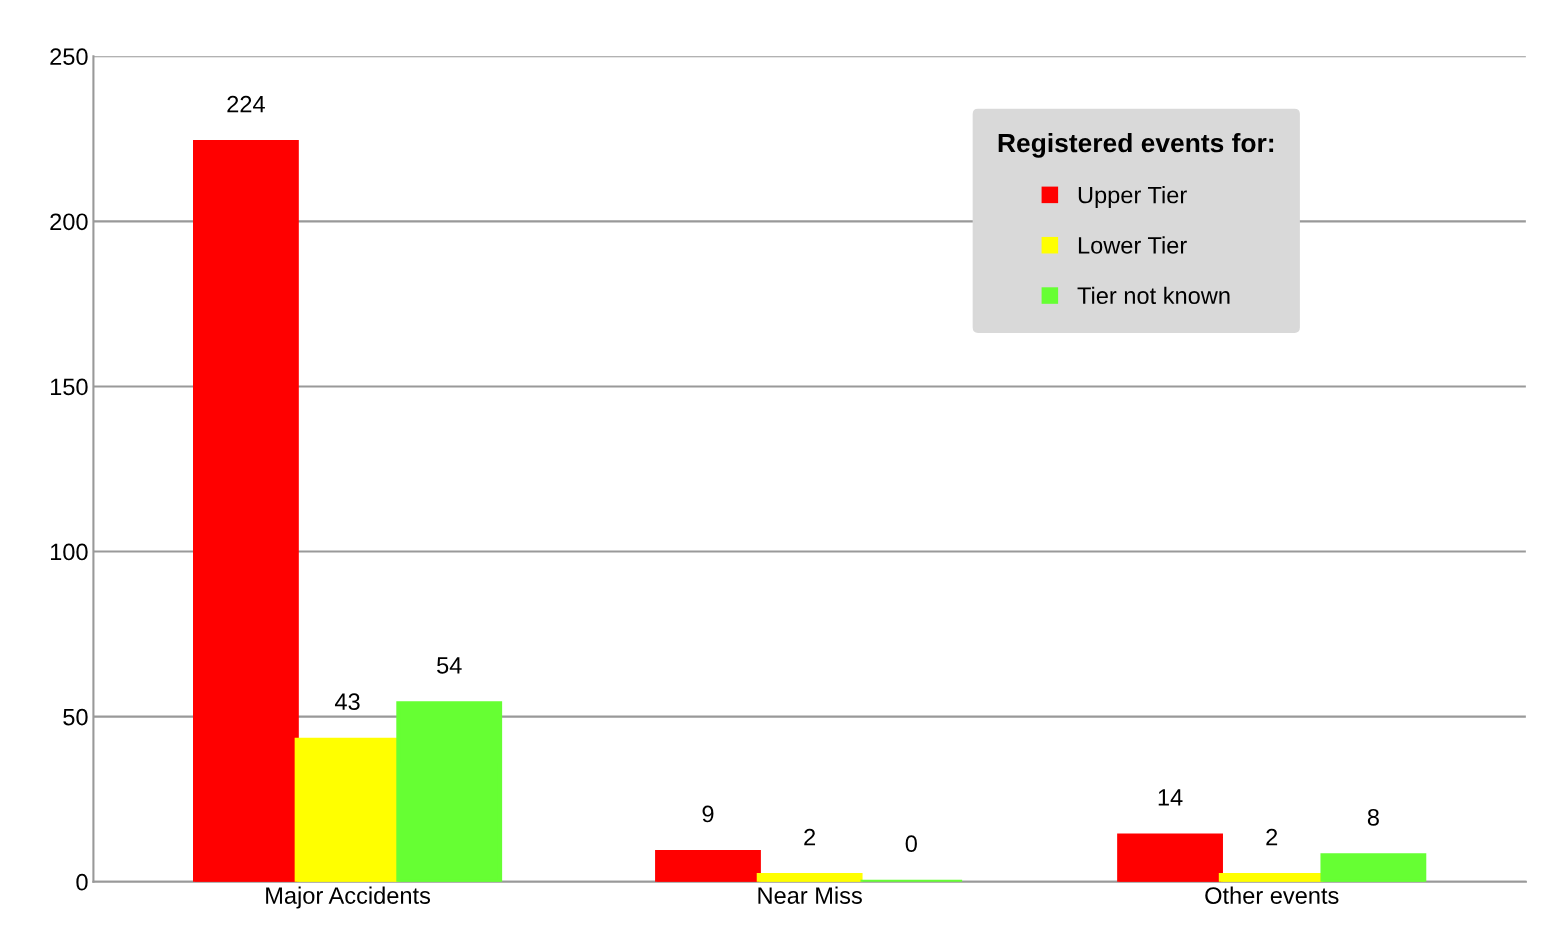 This screenshot has width=1557, height=938. What do you see at coordinates (69, 57) in the screenshot?
I see `y-tick-label: 250` at bounding box center [69, 57].